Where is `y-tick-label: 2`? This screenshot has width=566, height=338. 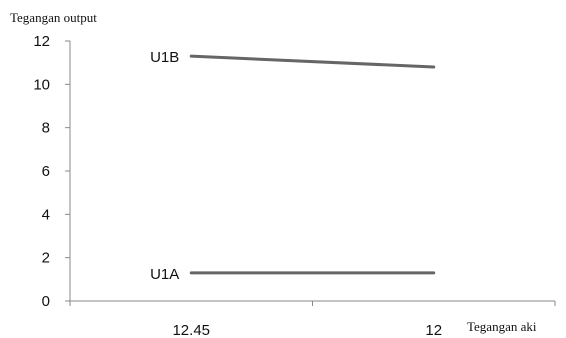 y-tick-label: 2 is located at coordinates (46, 258).